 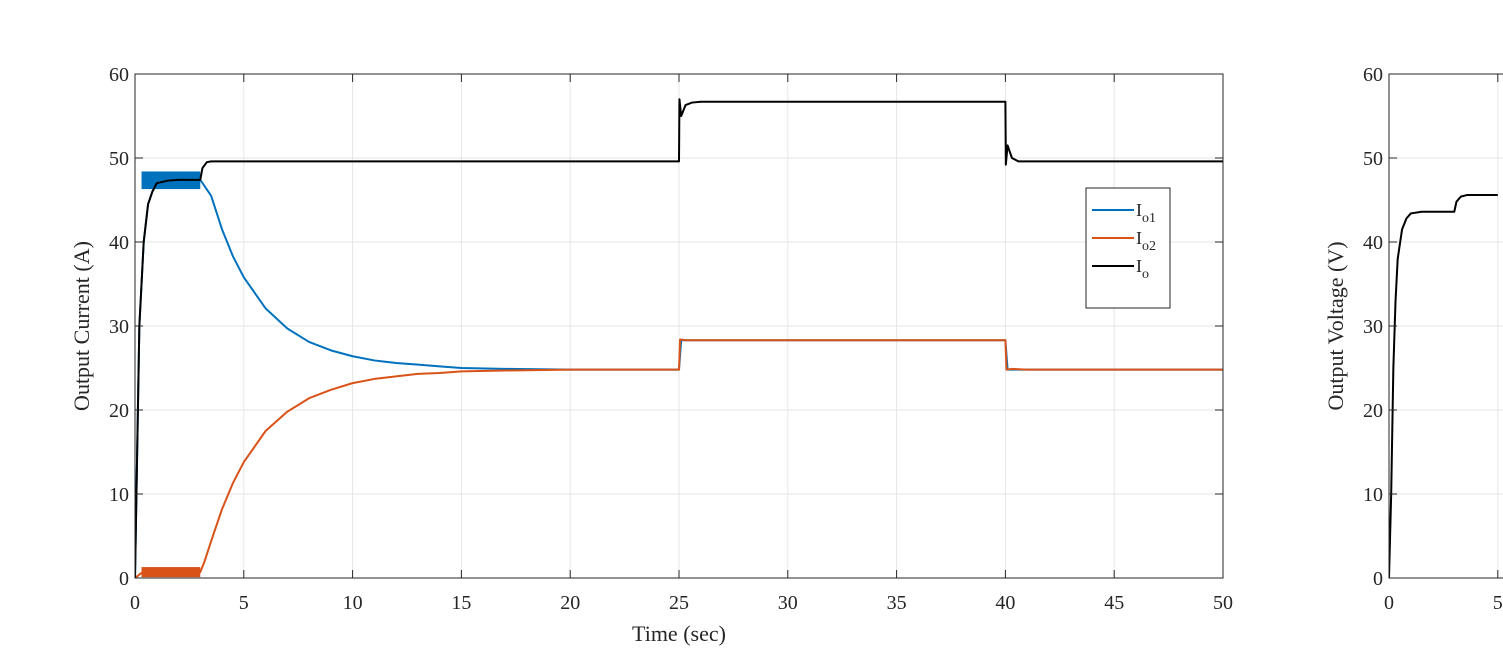 I want to click on plot-series, so click(x=1443, y=385).